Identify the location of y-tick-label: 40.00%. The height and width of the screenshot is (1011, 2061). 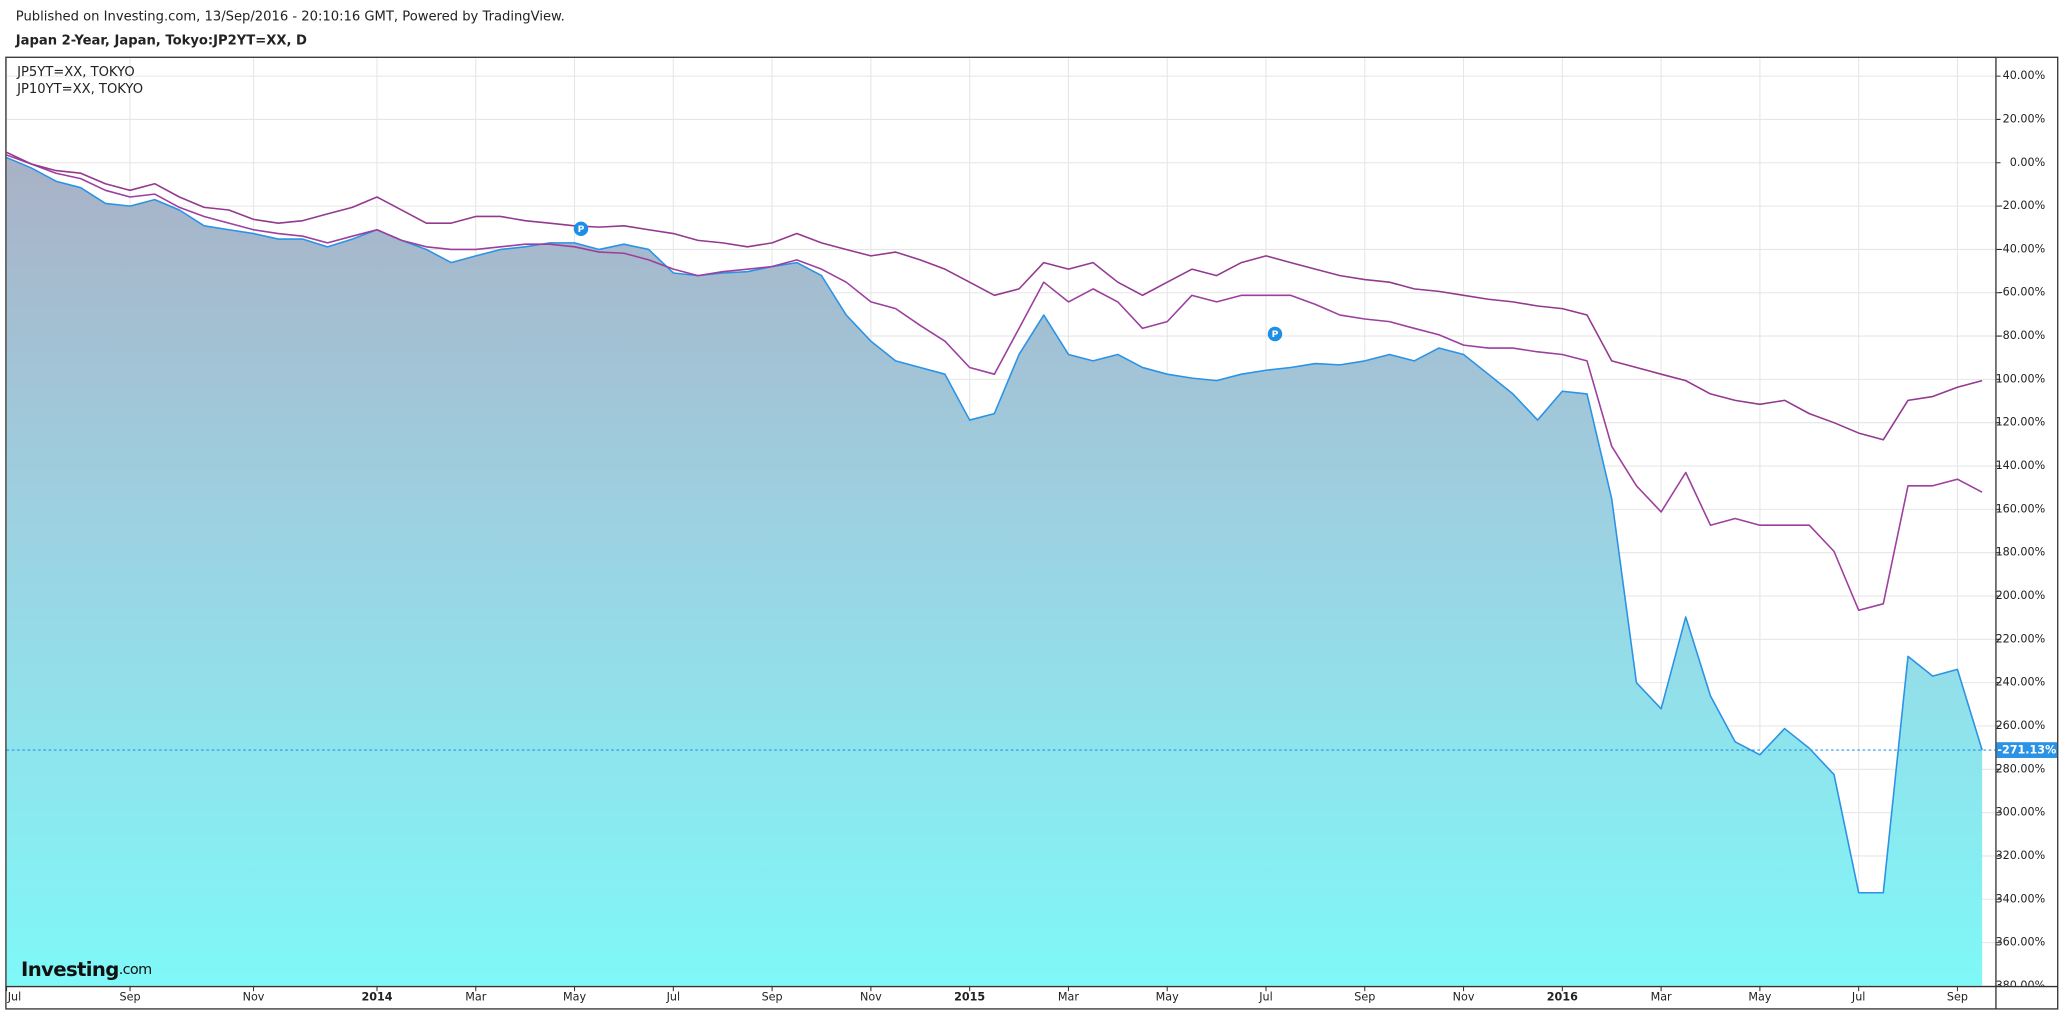
(2024, 75).